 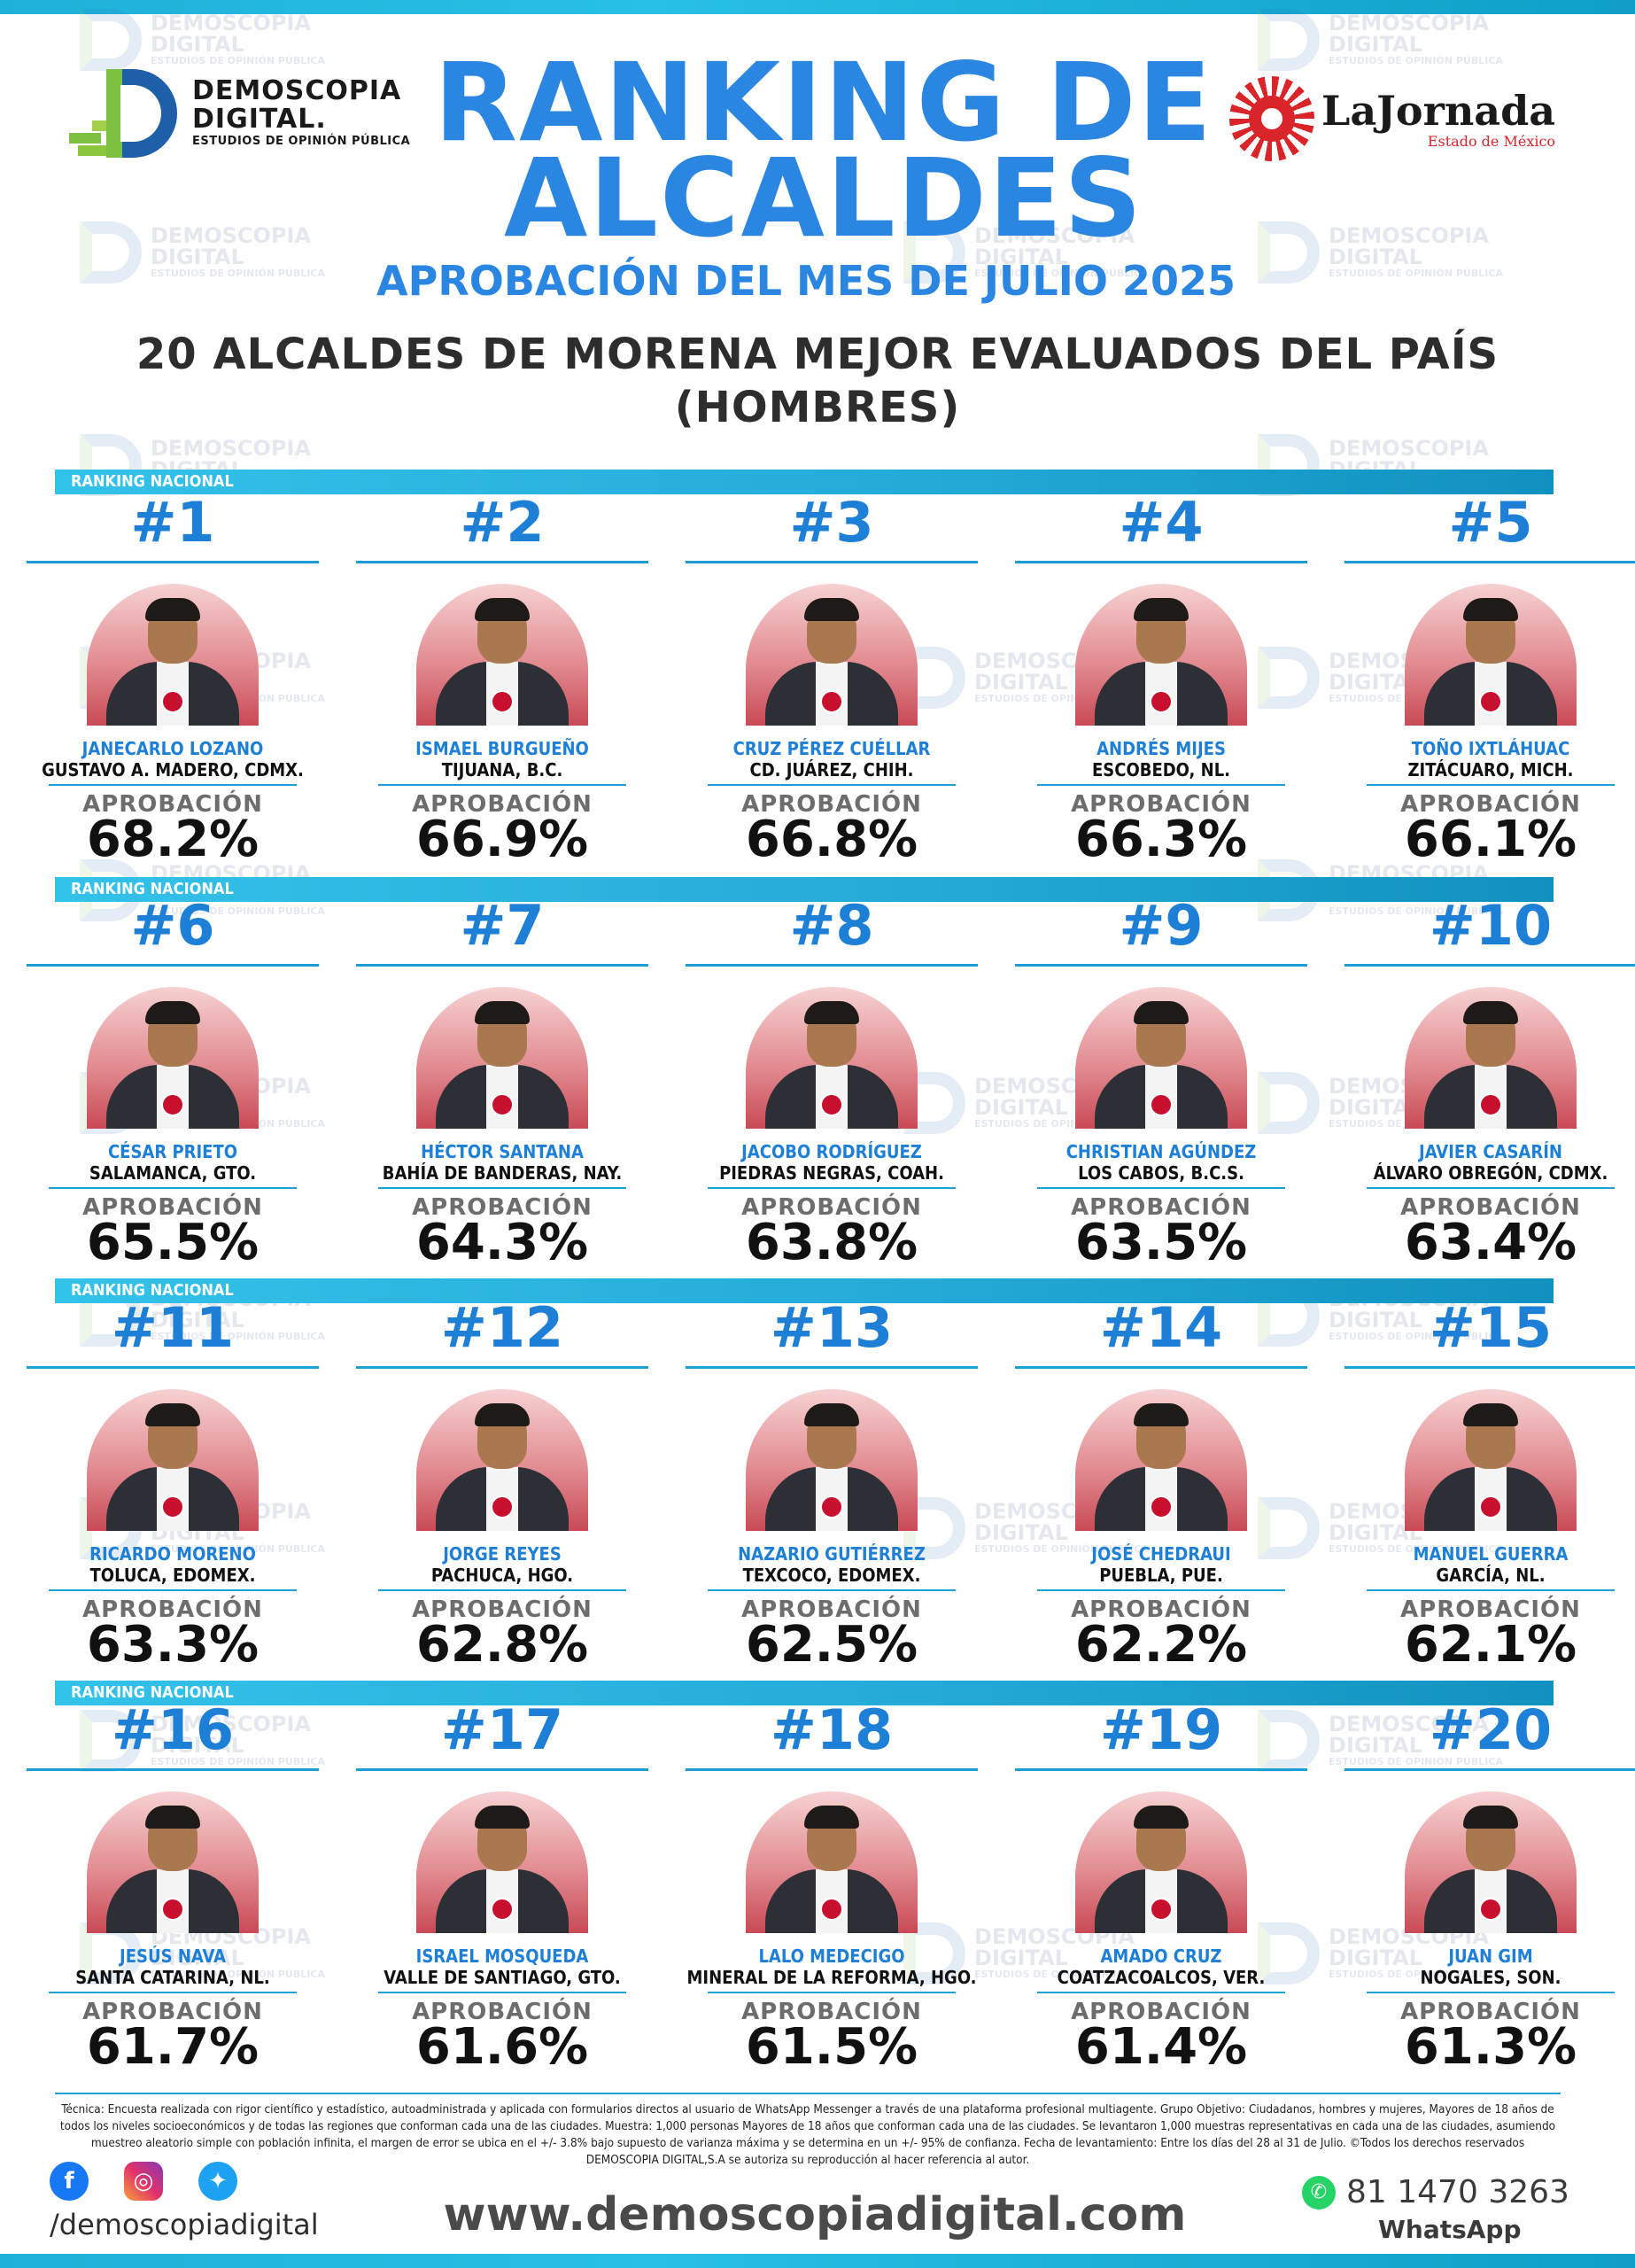 What do you see at coordinates (69, 2181) in the screenshot?
I see `facebook-icon: f` at bounding box center [69, 2181].